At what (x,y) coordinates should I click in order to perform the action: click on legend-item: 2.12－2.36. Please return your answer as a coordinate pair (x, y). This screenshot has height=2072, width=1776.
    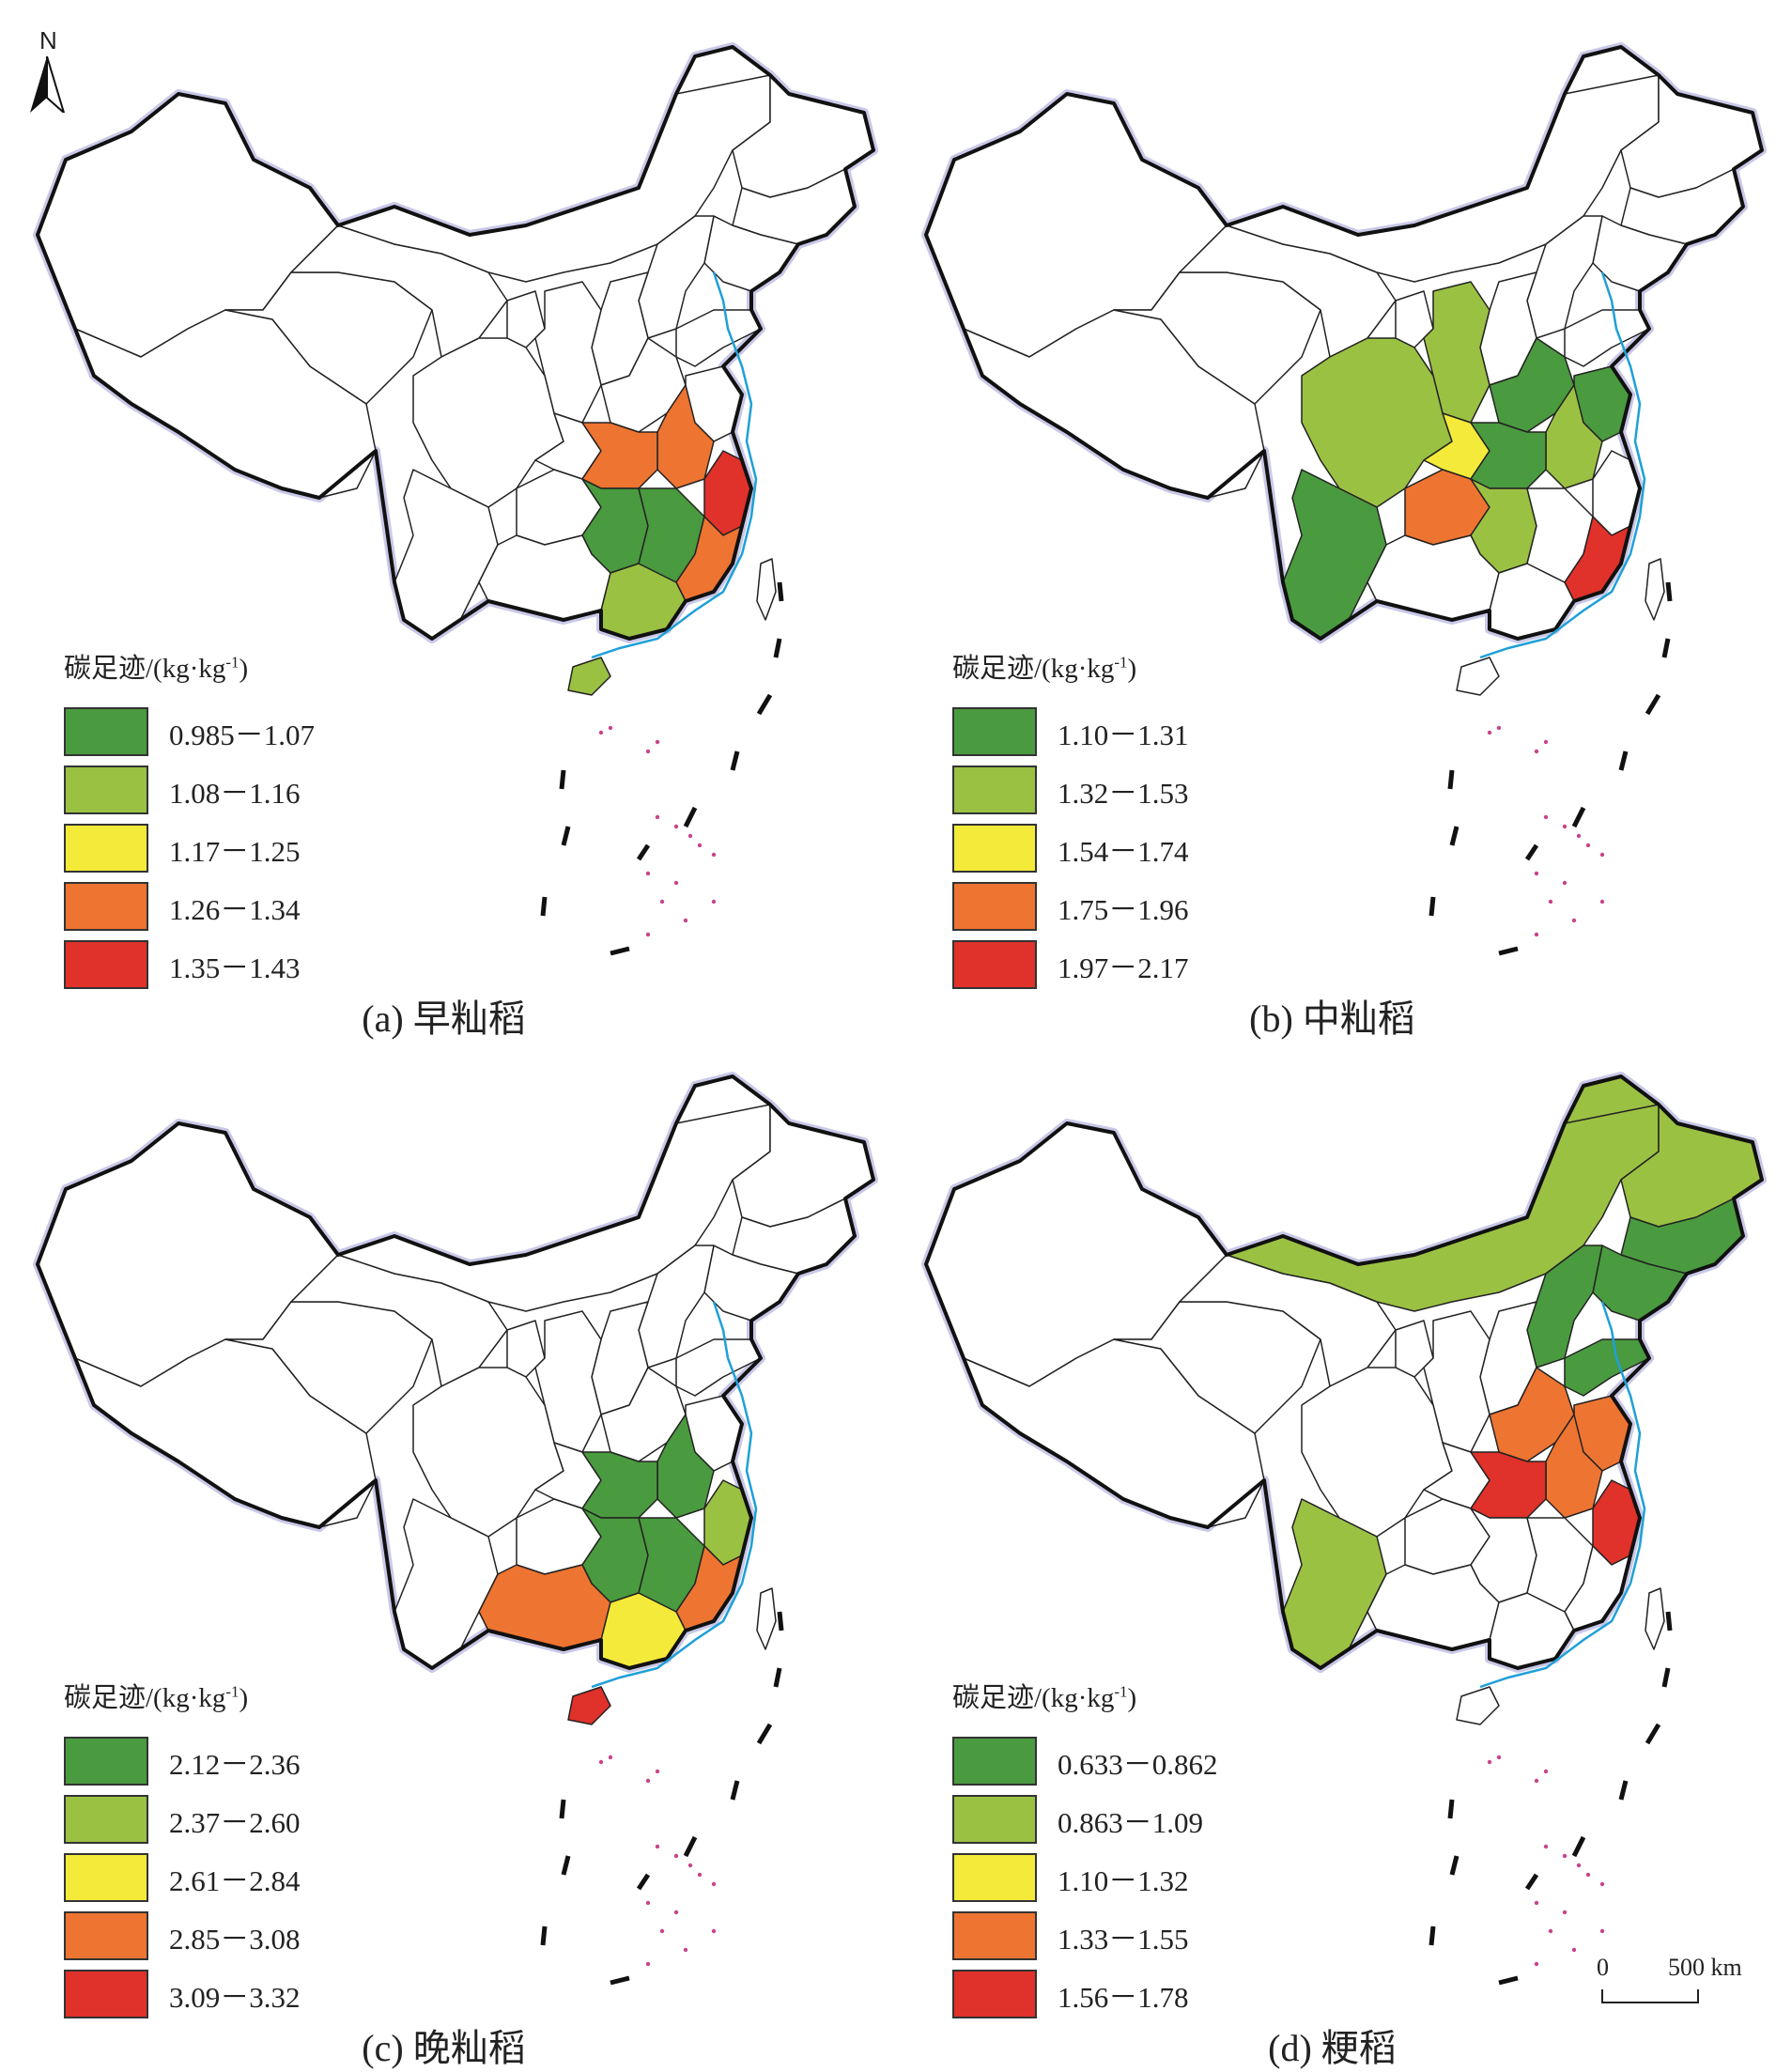
    Looking at the image, I should click on (182, 1761).